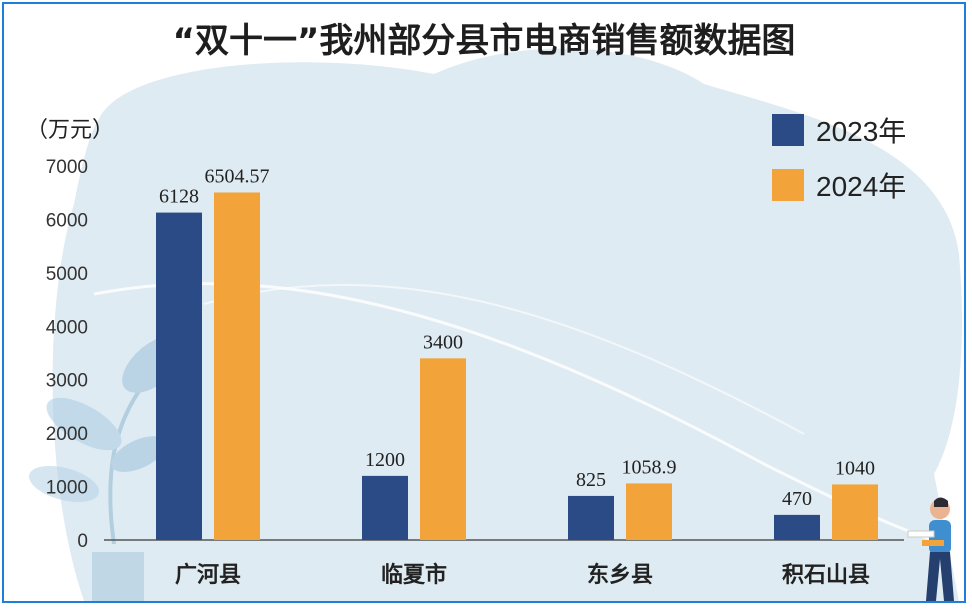 The image size is (972, 609). I want to click on value-label-2024-2: 1058.9, so click(649, 467).